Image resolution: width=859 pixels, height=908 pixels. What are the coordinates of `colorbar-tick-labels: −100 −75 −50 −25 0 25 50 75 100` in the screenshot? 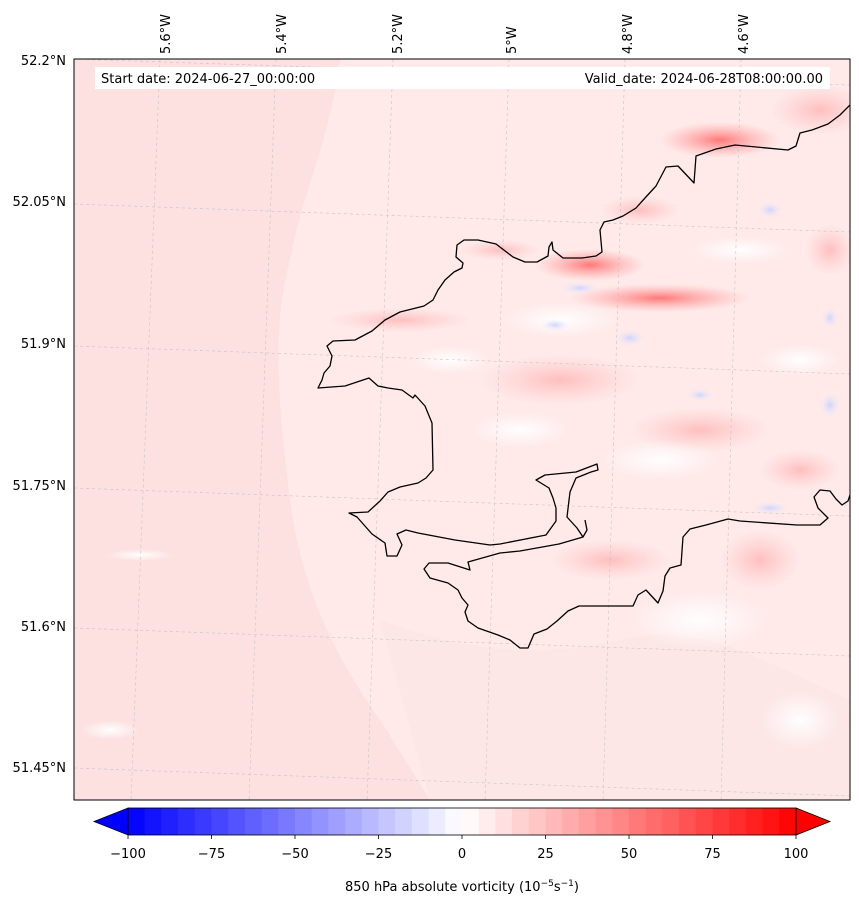 It's located at (459, 854).